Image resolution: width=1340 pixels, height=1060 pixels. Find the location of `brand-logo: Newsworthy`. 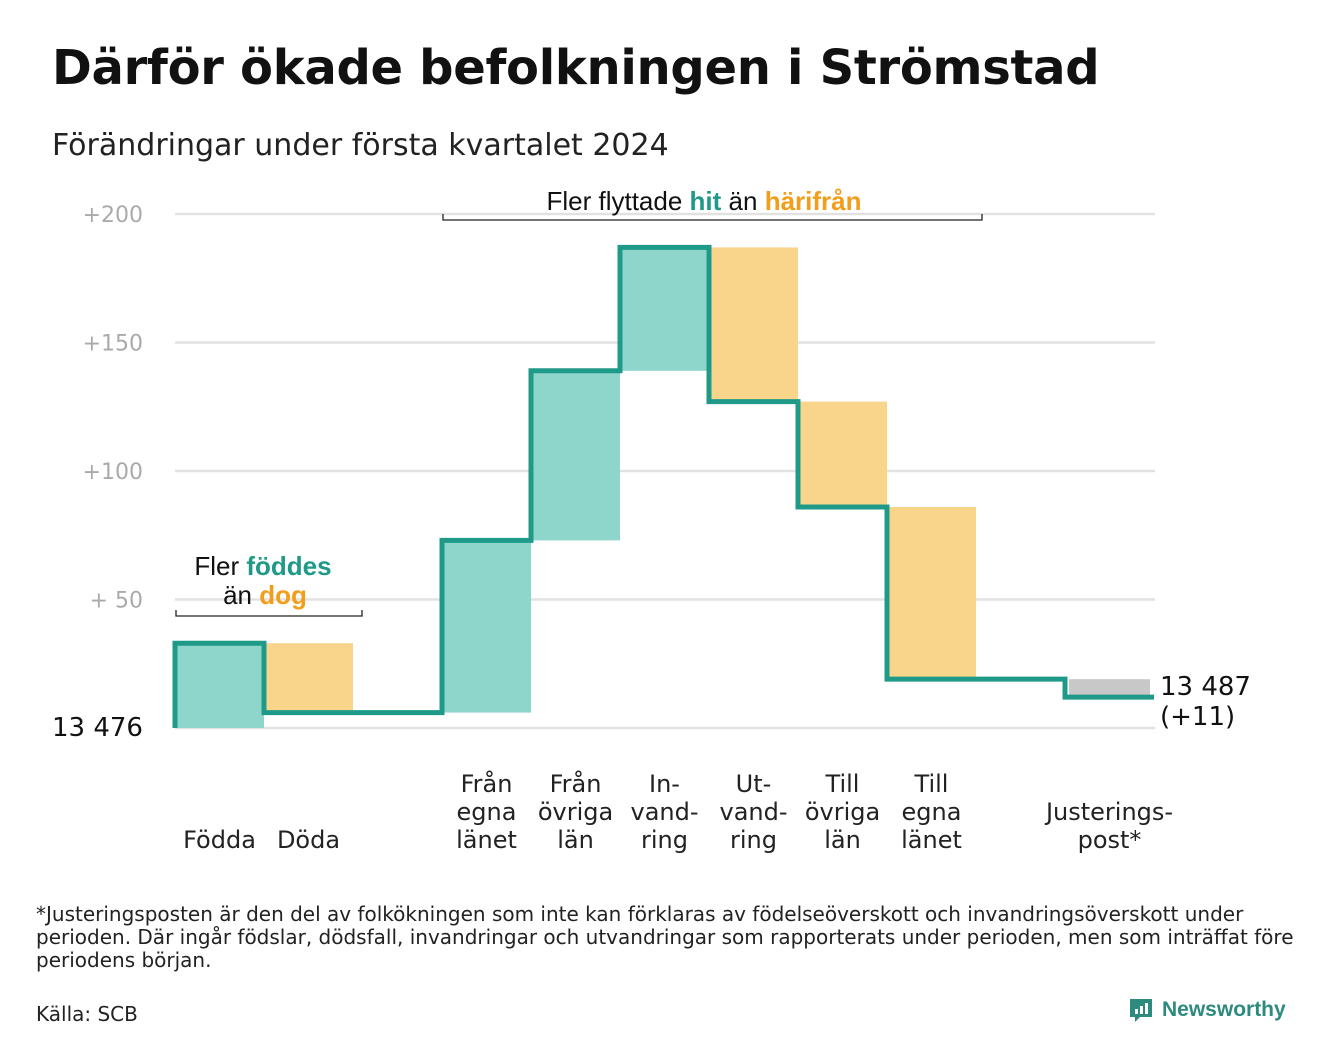

brand-logo: Newsworthy is located at coordinates (1207, 1010).